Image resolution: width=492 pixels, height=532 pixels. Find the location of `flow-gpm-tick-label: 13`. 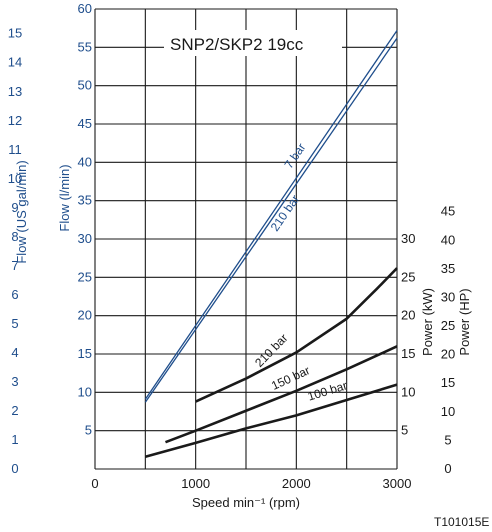

flow-gpm-tick-label: 13 is located at coordinates (15, 91).